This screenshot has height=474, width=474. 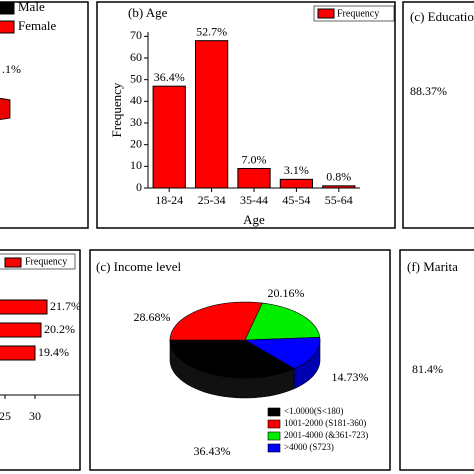 I want to click on x-axis-label: Age, so click(x=254, y=219).